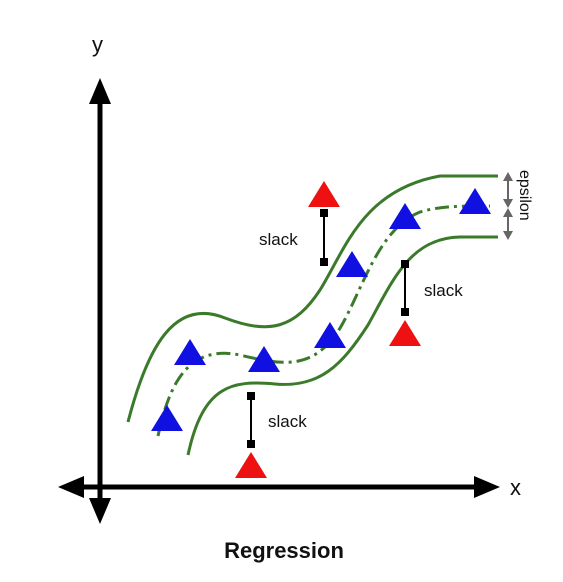 Image resolution: width=563 pixels, height=582 pixels. What do you see at coordinates (284, 550) in the screenshot?
I see `diagram-title: Regression` at bounding box center [284, 550].